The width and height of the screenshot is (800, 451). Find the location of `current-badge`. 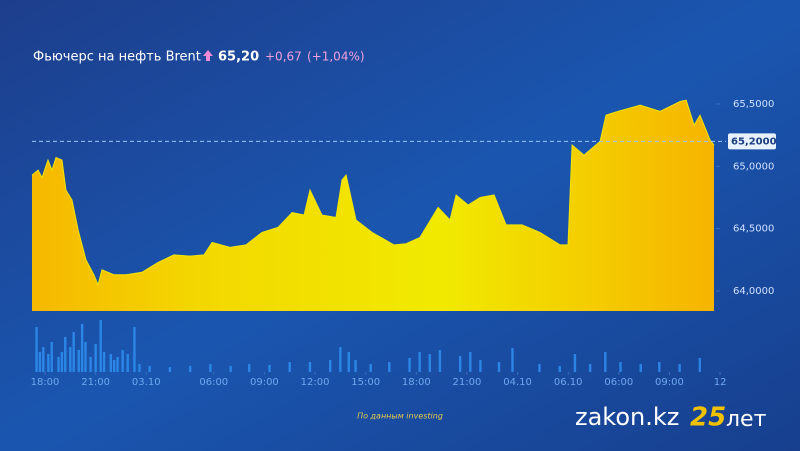

current-badge is located at coordinates (752, 141).